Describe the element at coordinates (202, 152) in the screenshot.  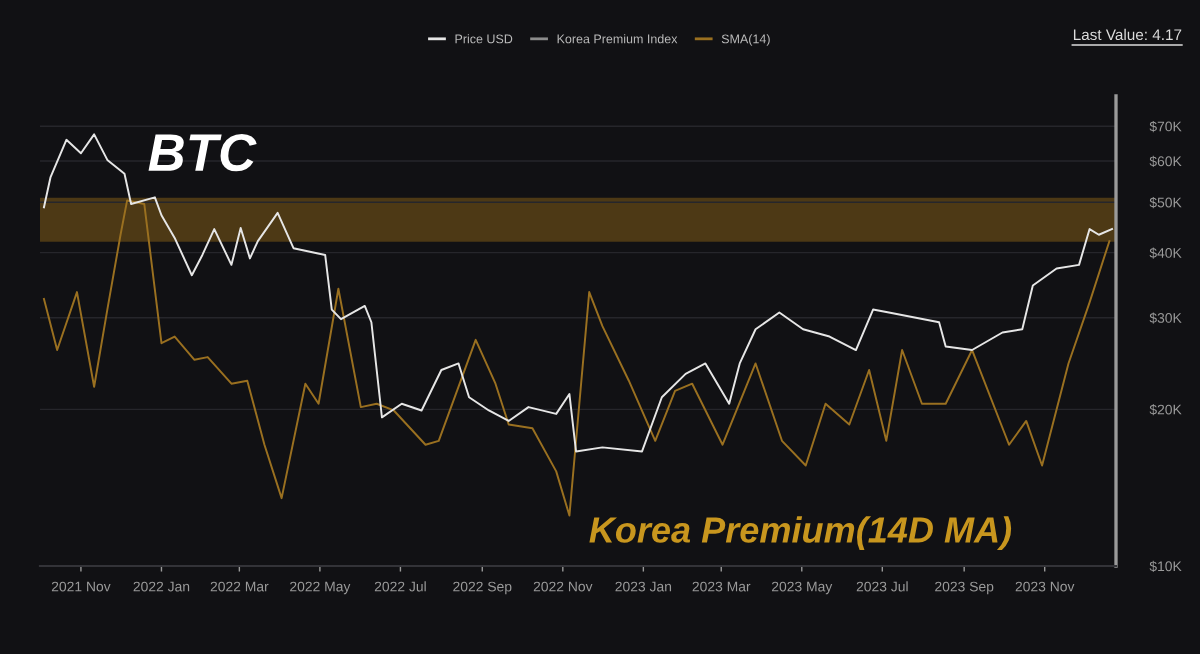
I see `annotation: BTC` at that location.